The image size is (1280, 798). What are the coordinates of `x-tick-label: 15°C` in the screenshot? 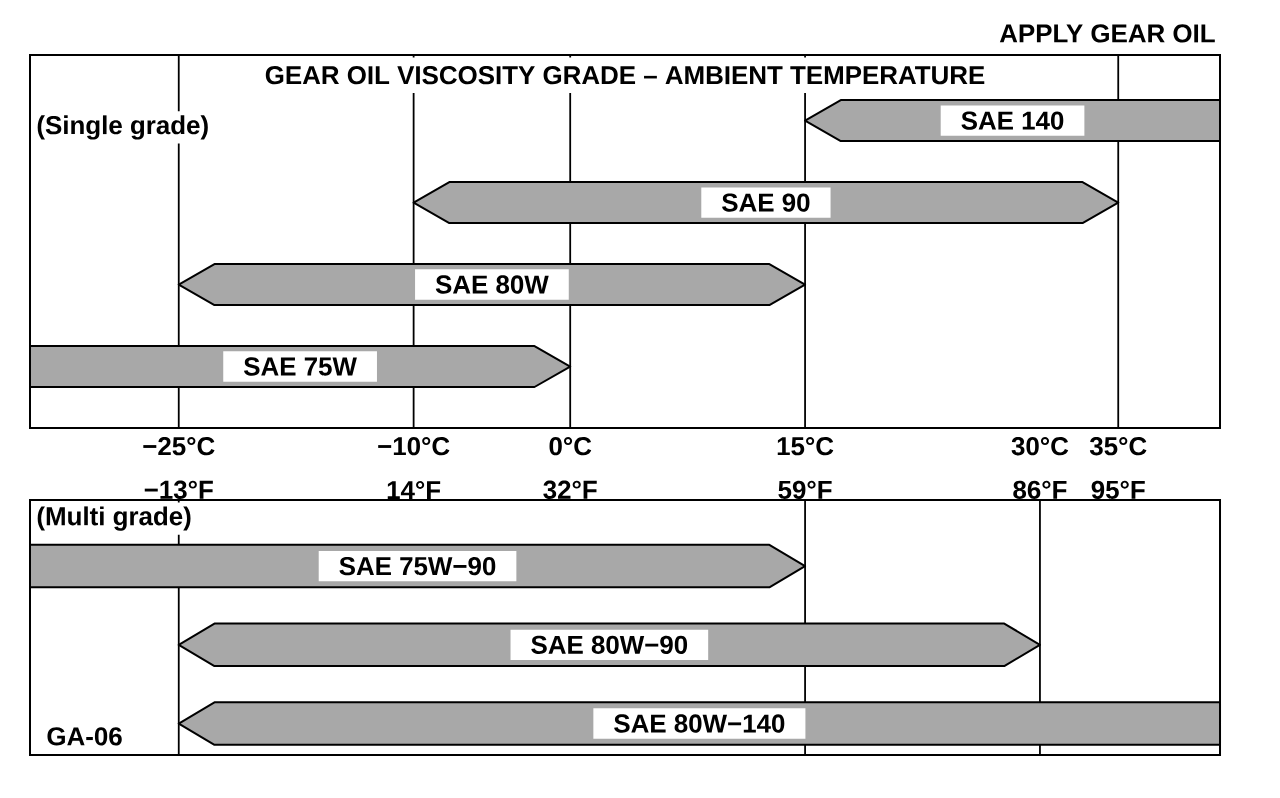 It's located at (805, 446).